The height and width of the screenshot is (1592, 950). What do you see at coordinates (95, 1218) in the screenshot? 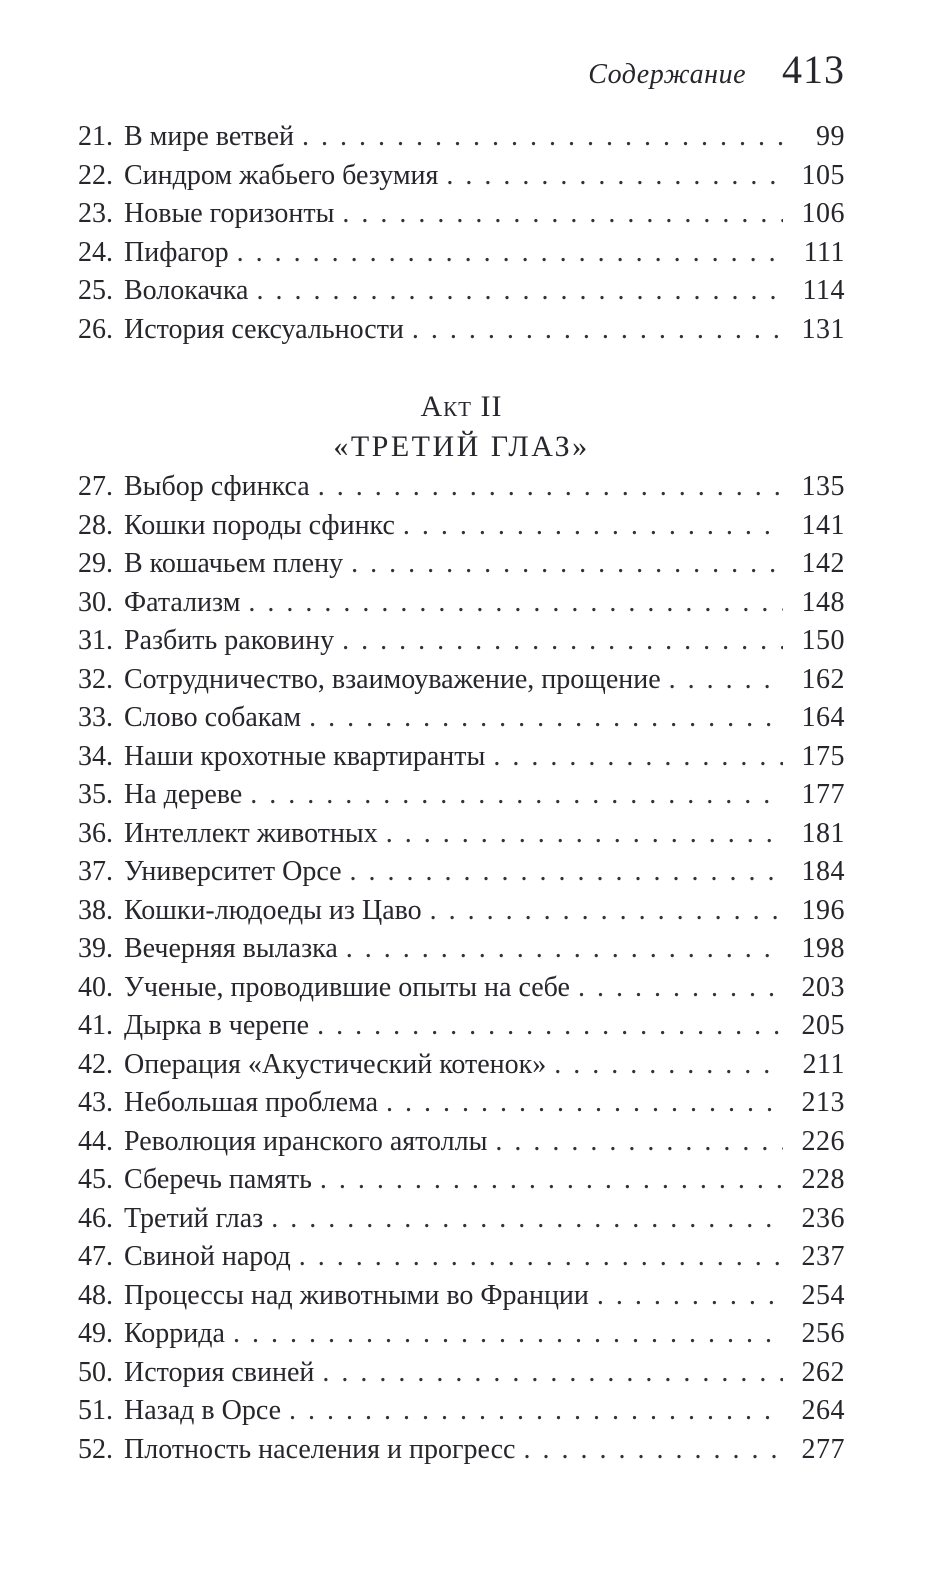
I see `entry-number: 46.` at bounding box center [95, 1218].